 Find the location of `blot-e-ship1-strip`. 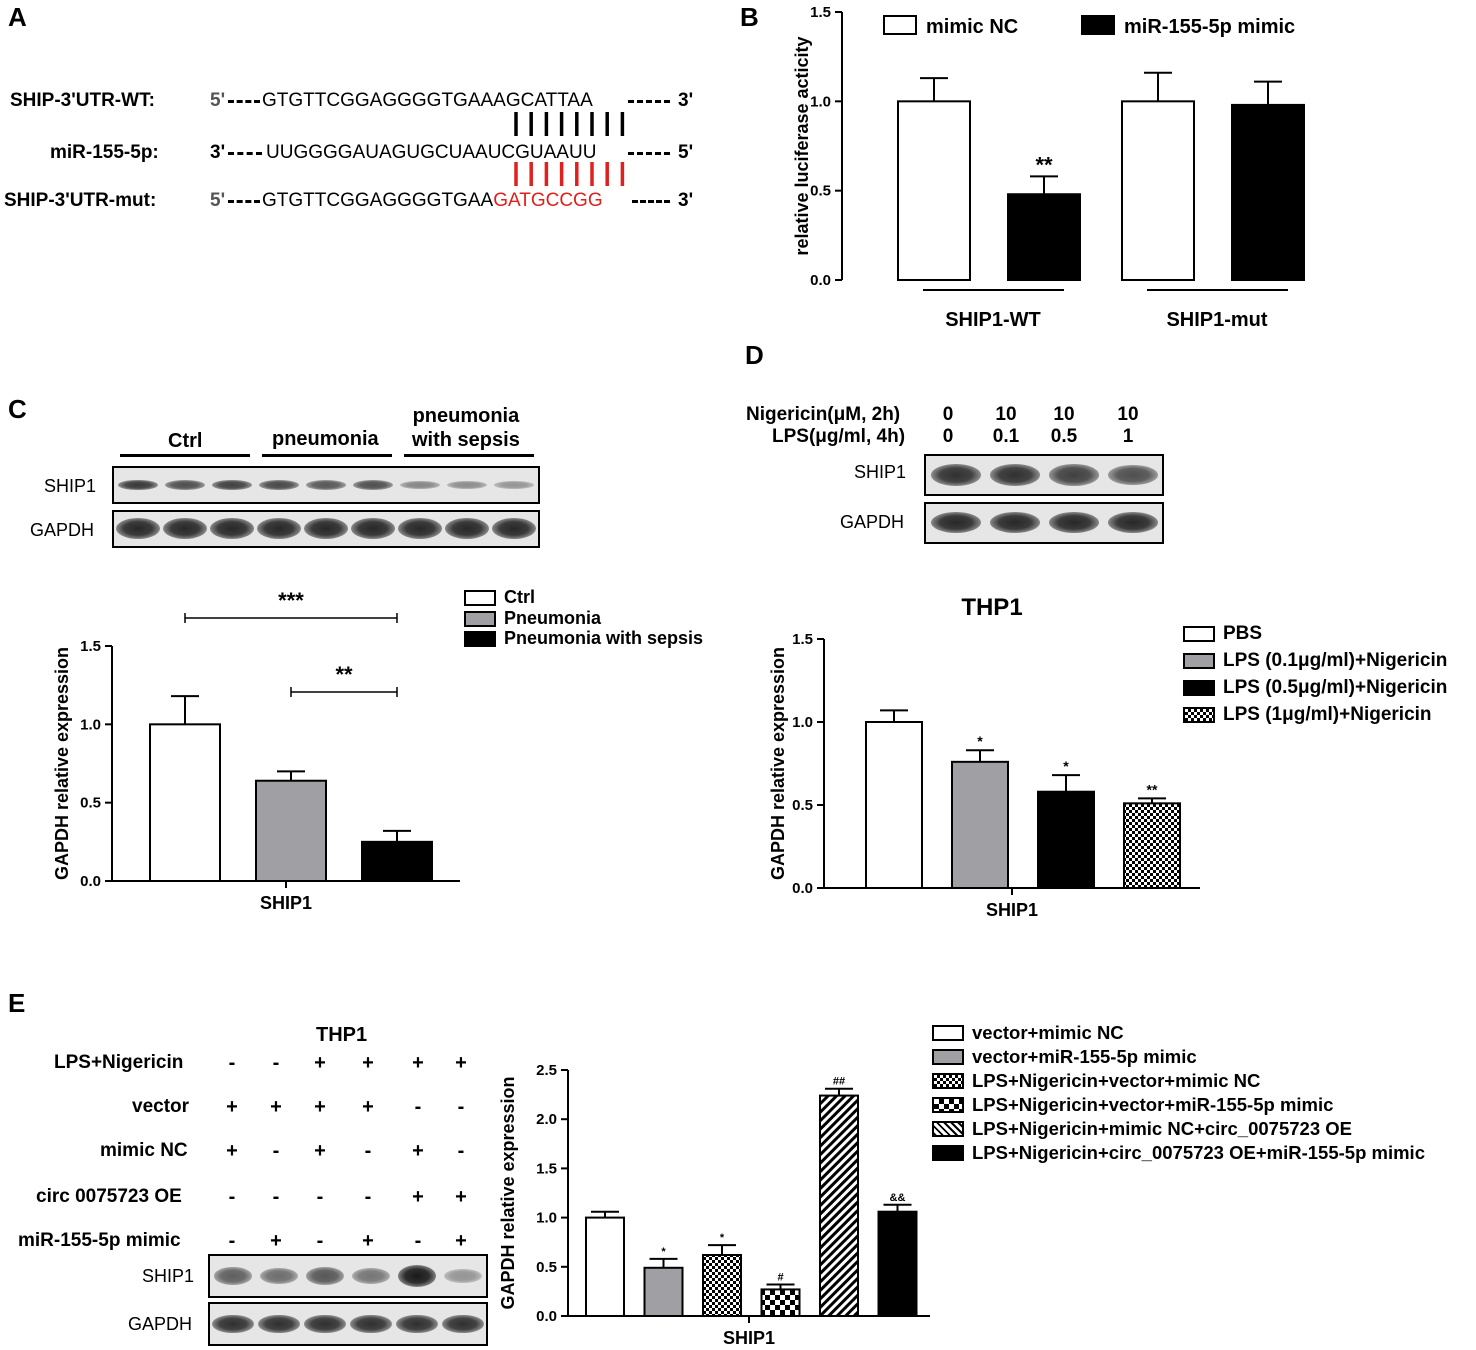

blot-e-ship1-strip is located at coordinates (348, 1276).